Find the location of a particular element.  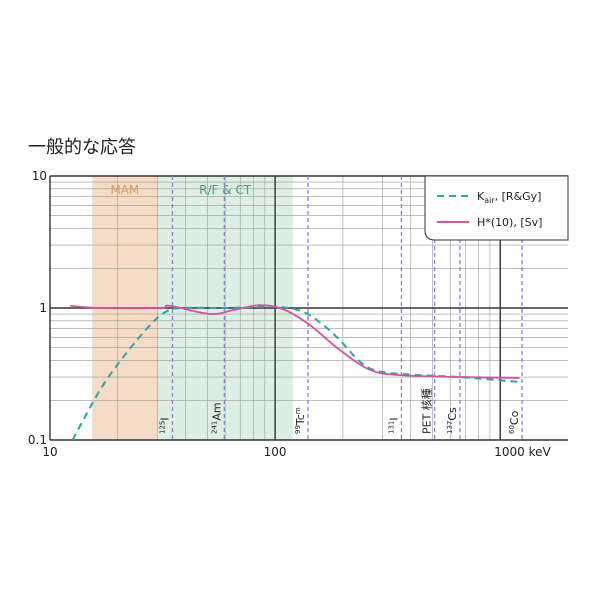

marker-mass: 125 is located at coordinates (162, 427).